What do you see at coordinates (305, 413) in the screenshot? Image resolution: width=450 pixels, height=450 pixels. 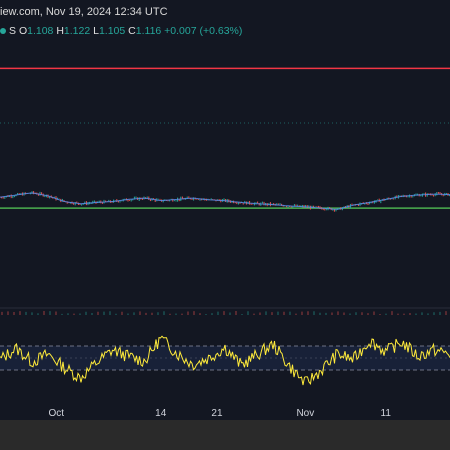 I see `x-tick-label-nov: Nov` at bounding box center [305, 413].